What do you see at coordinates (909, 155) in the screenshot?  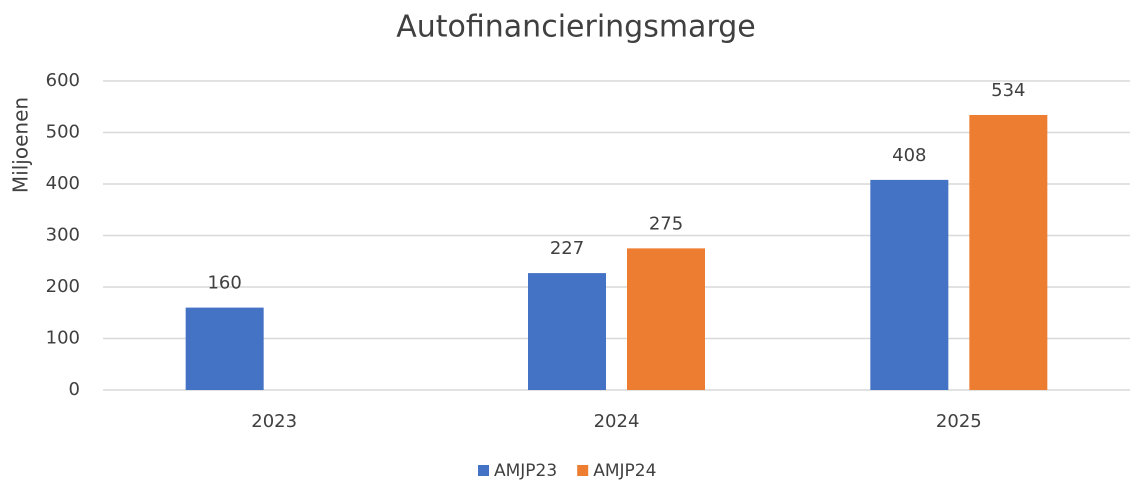 I see `value-label: 408` at bounding box center [909, 155].